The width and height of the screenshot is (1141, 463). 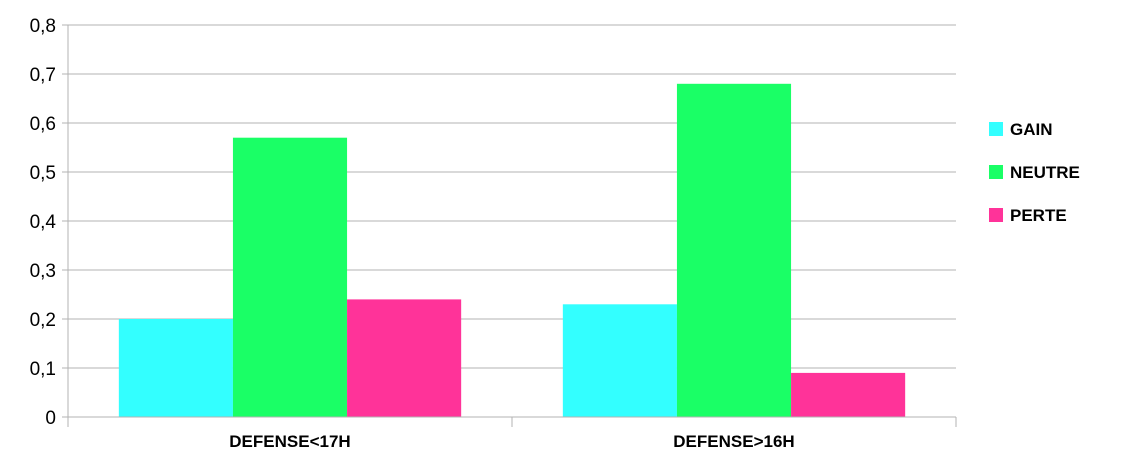 What do you see at coordinates (50, 418) in the screenshot?
I see `y-tick-label: 0` at bounding box center [50, 418].